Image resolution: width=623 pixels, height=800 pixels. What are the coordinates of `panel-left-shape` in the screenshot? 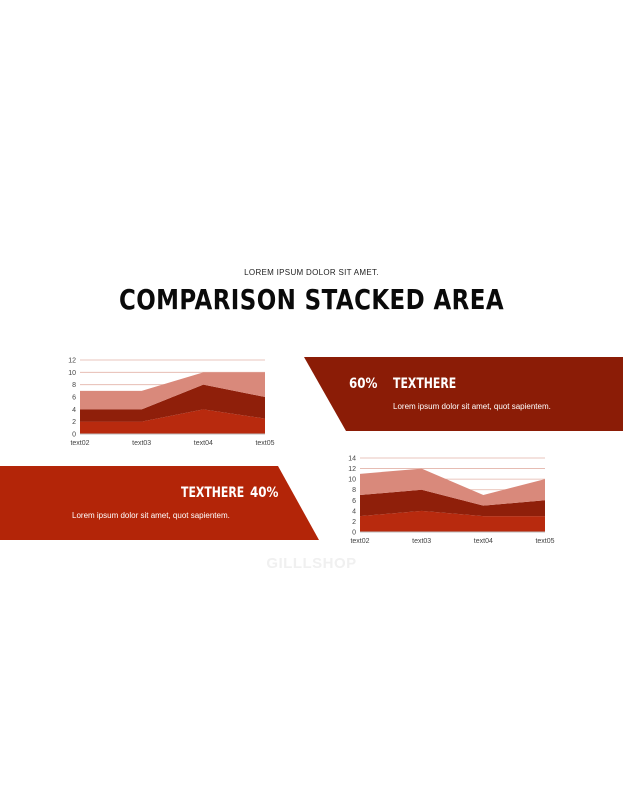 It's located at (159, 503).